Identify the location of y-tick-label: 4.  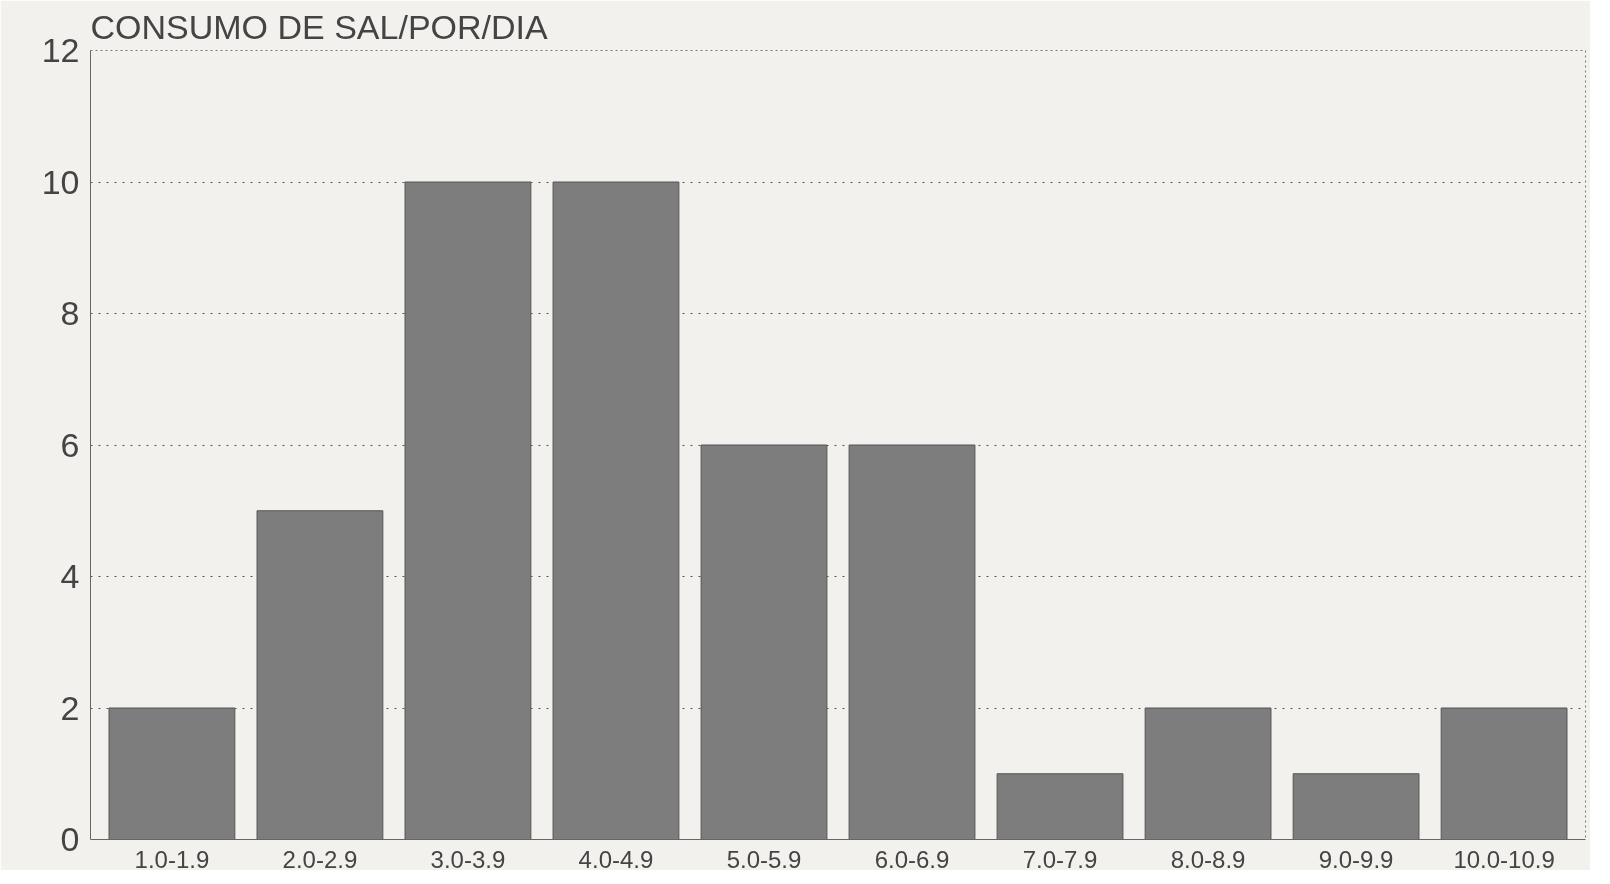
(70, 576).